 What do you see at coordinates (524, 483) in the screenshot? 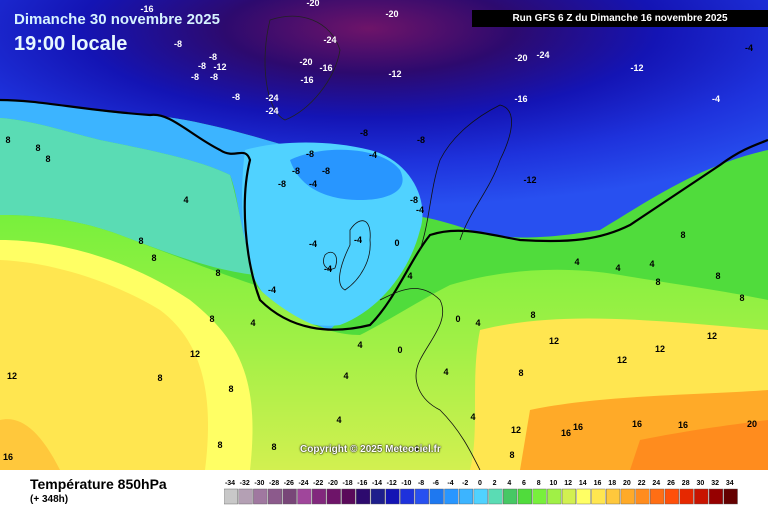
I see `legend-tick-label: 6` at bounding box center [524, 483].